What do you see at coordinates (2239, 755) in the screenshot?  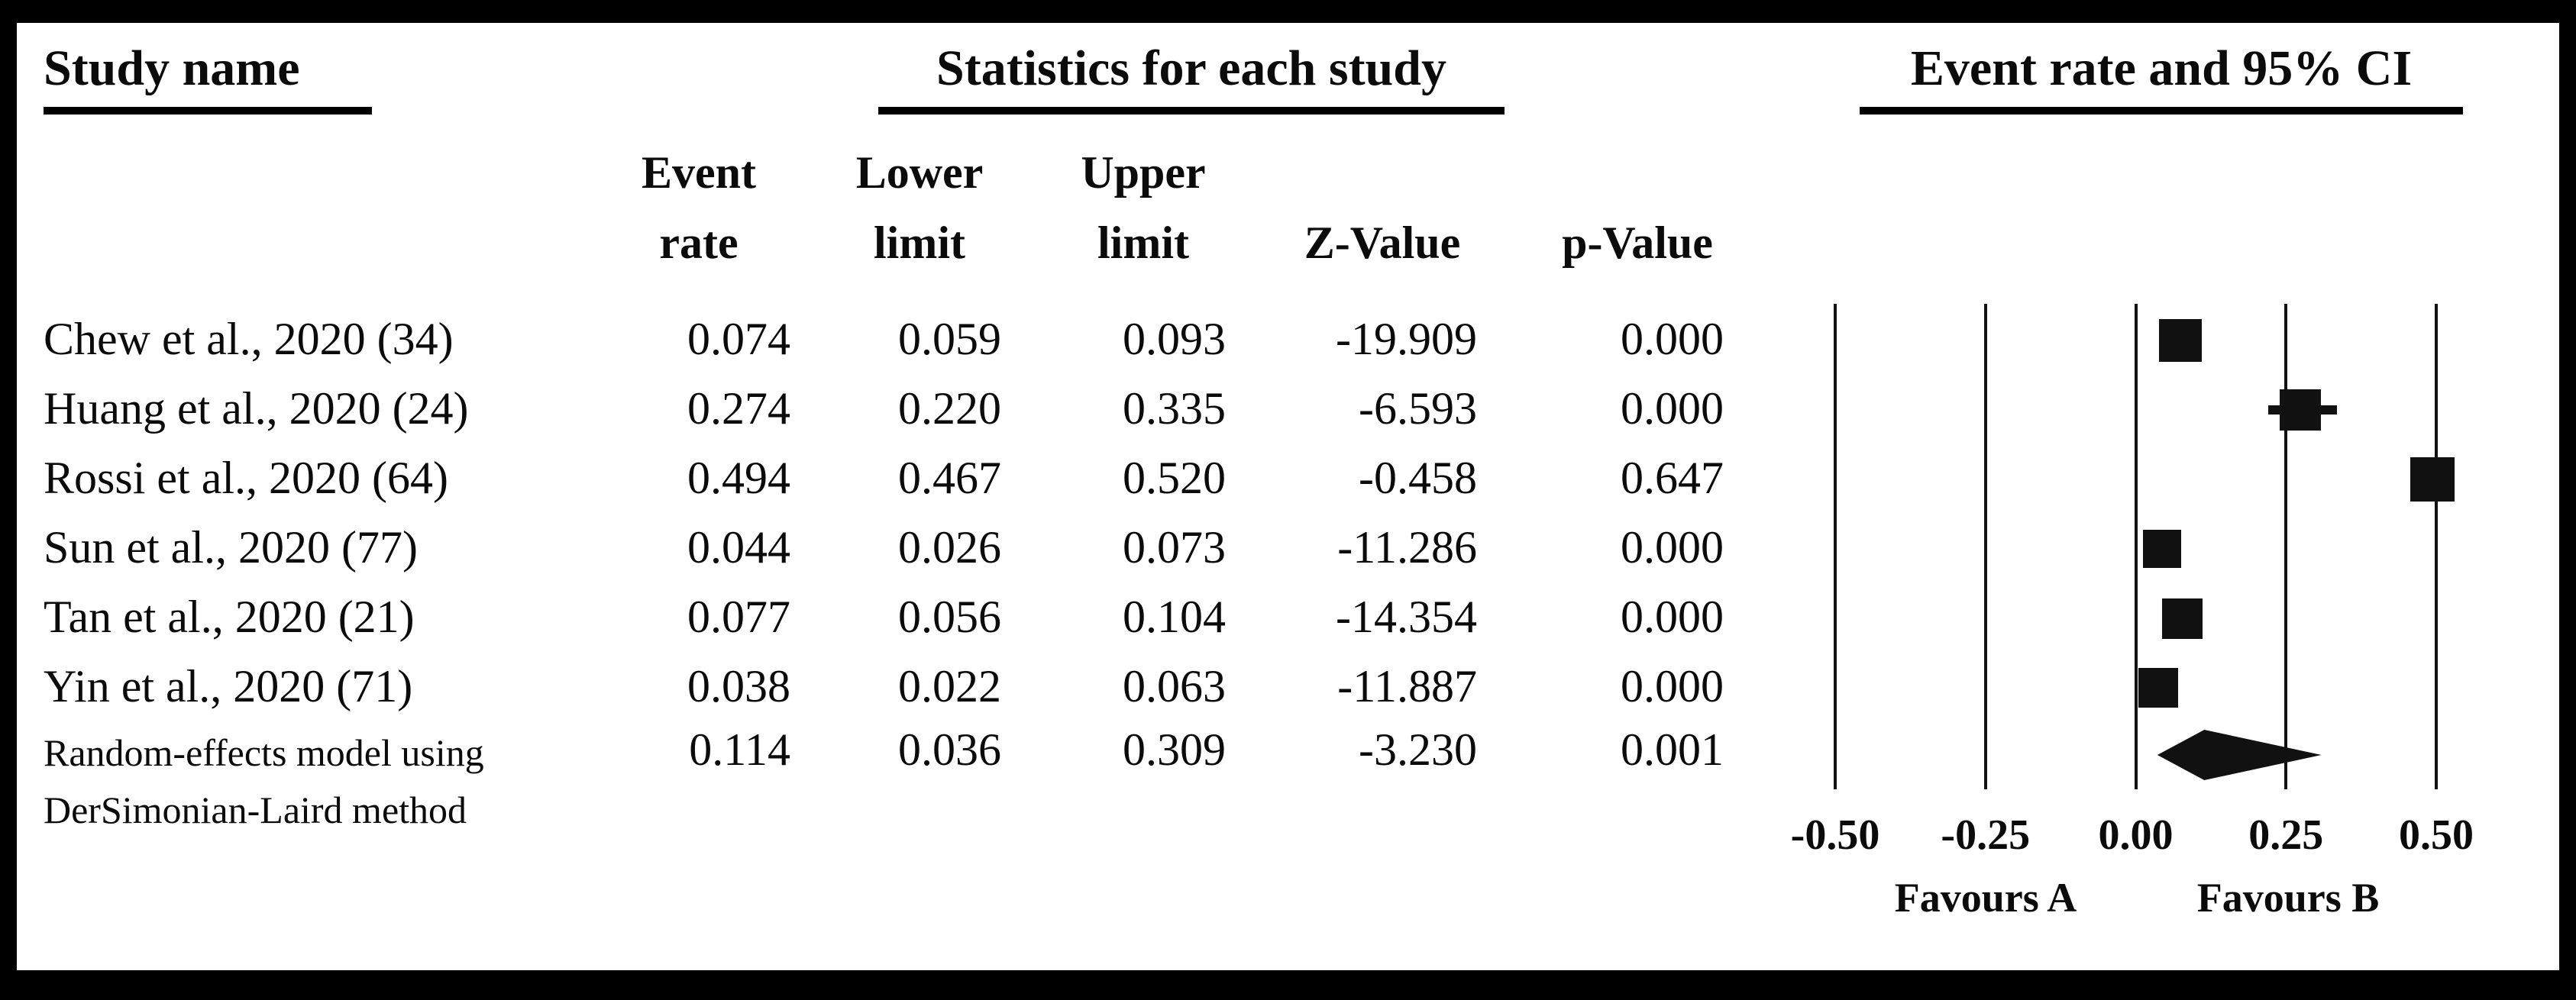 I see `summary-diamond` at bounding box center [2239, 755].